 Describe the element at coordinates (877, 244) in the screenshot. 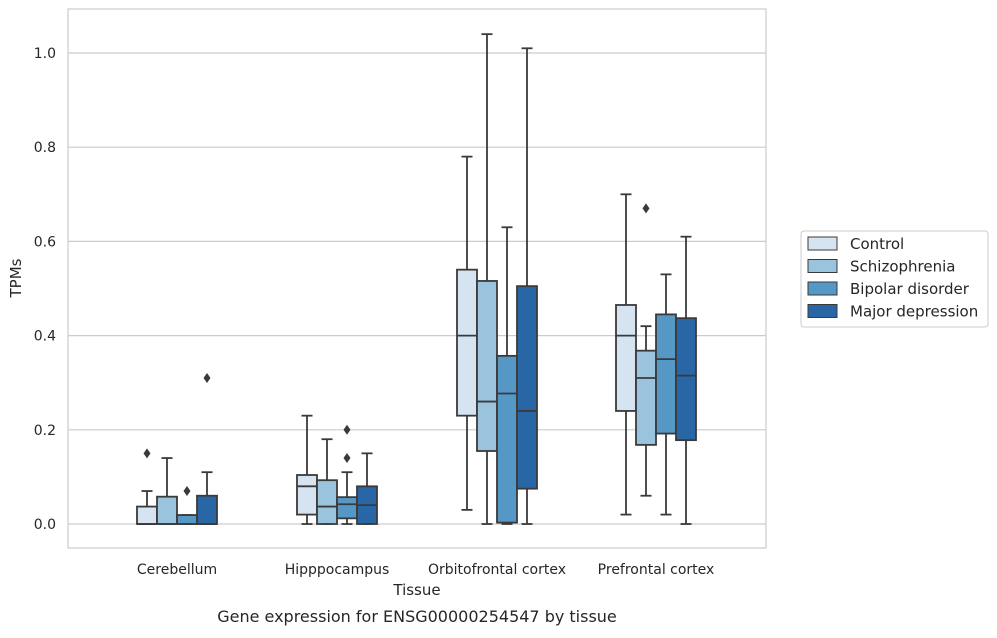

I see `legend-label: Control` at that location.